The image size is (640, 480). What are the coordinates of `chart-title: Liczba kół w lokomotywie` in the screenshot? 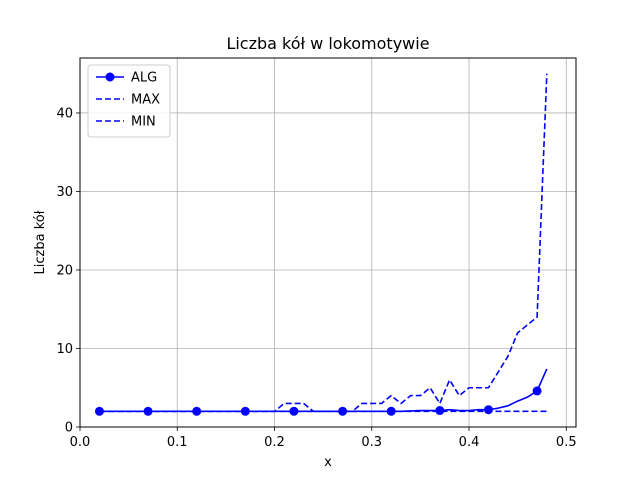 It's located at (327, 43).